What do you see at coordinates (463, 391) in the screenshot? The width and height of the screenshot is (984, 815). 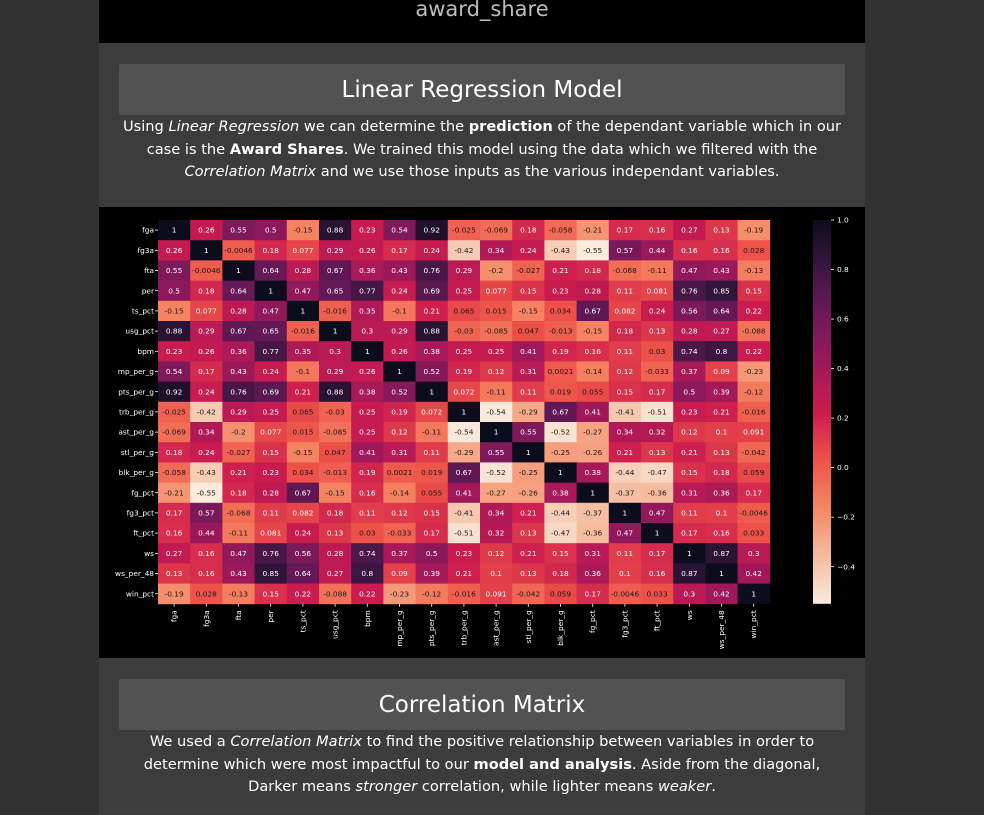 I see `heatmap-cell-label: 0.072` at bounding box center [463, 391].